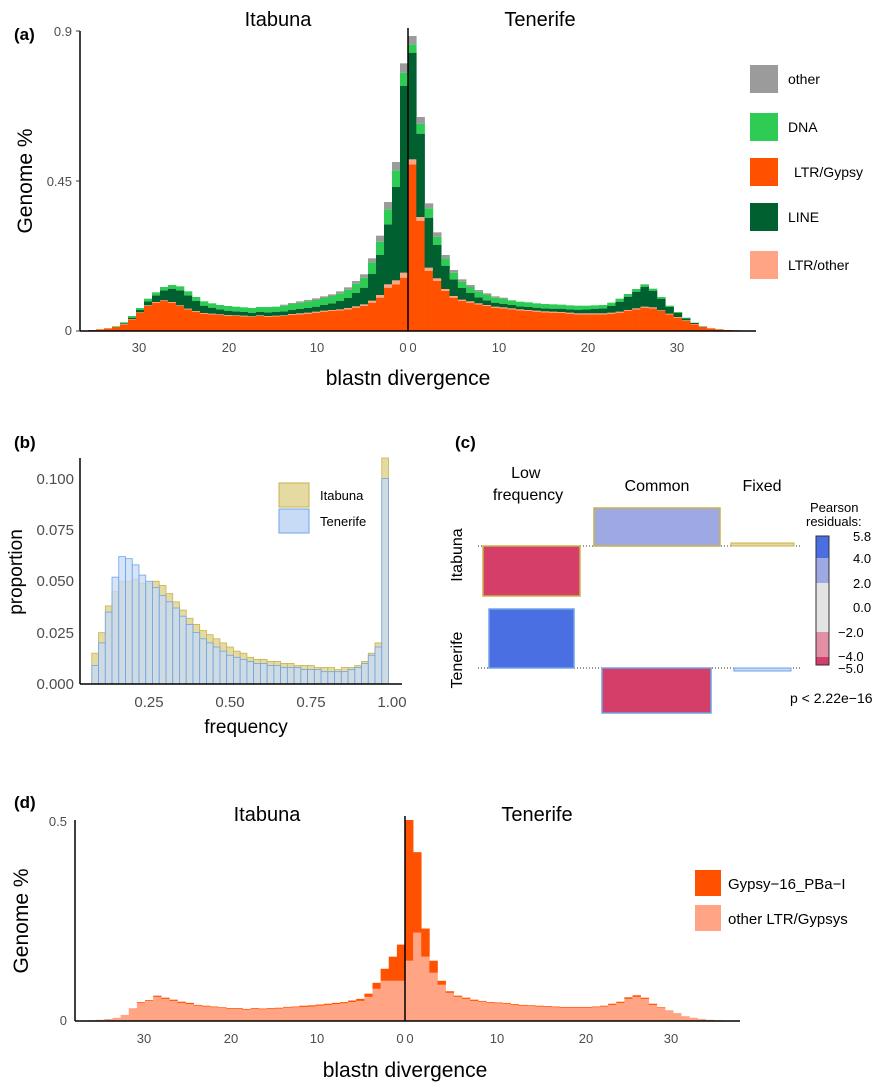 The width and height of the screenshot is (888, 1082). Describe the element at coordinates (405, 1070) in the screenshot. I see `panel-d-x-axis-label: blastn divergence` at that location.